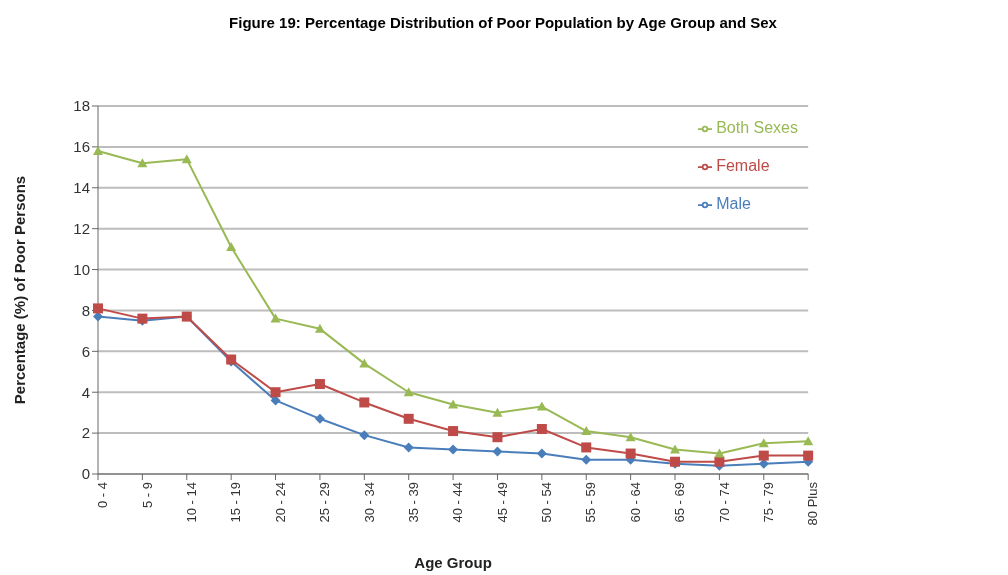 This screenshot has height=575, width=1008. Describe the element at coordinates (769, 502) in the screenshot. I see `x-tick-label: 75 - 79` at that location.